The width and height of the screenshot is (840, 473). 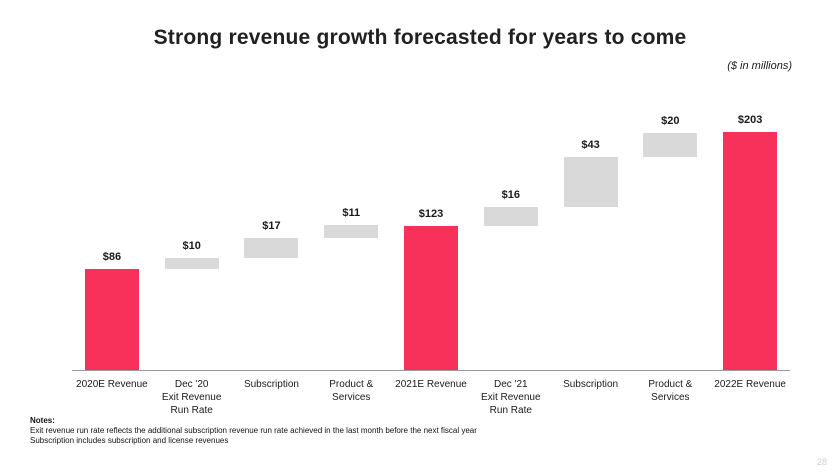 I want to click on chart-column: $17, so click(x=272, y=247).